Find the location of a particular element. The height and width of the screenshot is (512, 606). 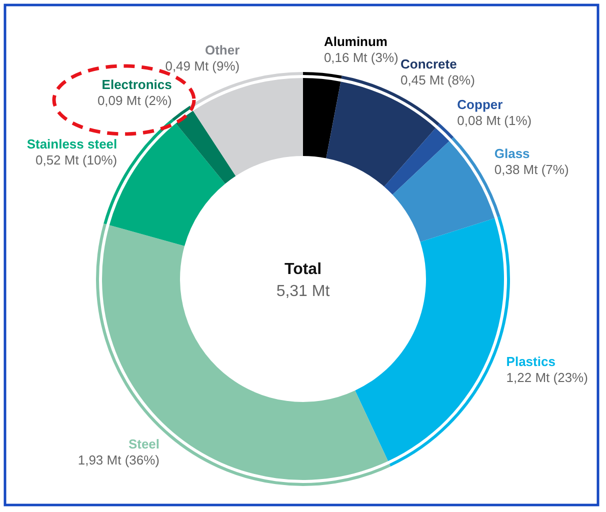

data-label: 0,16 Mt (3%) is located at coordinates (361, 58).